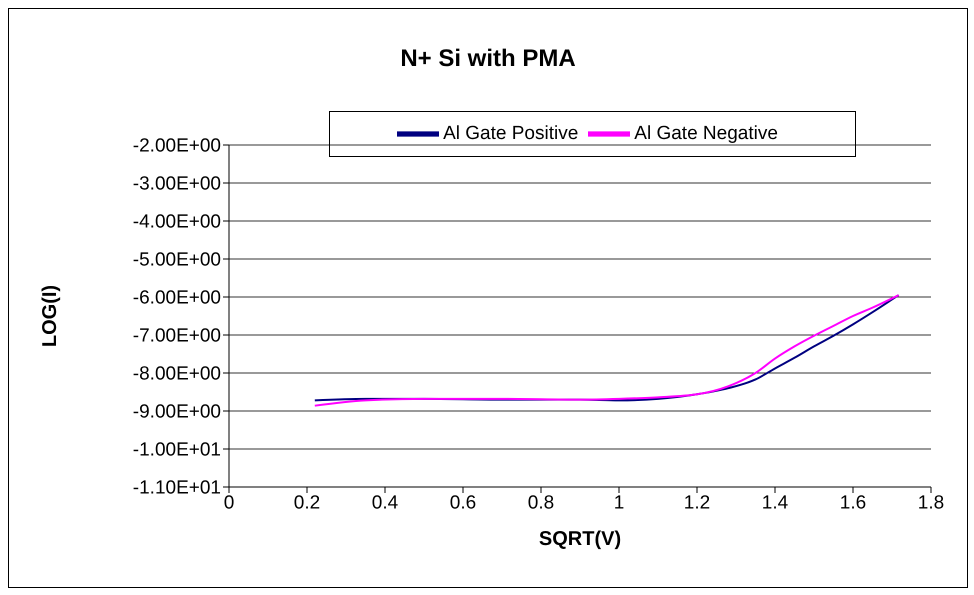 The width and height of the screenshot is (974, 595). Describe the element at coordinates (229, 503) in the screenshot. I see `x-tick-label: 0` at that location.